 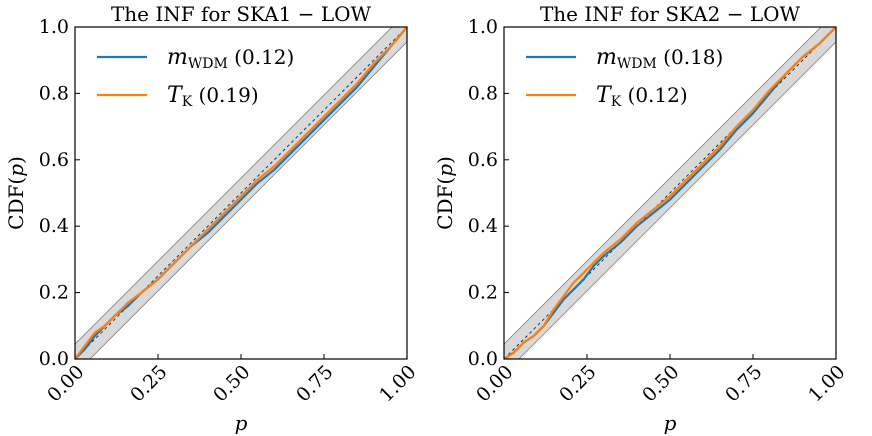 I want to click on legend-label-2: TK (0.19), so click(x=213, y=96).